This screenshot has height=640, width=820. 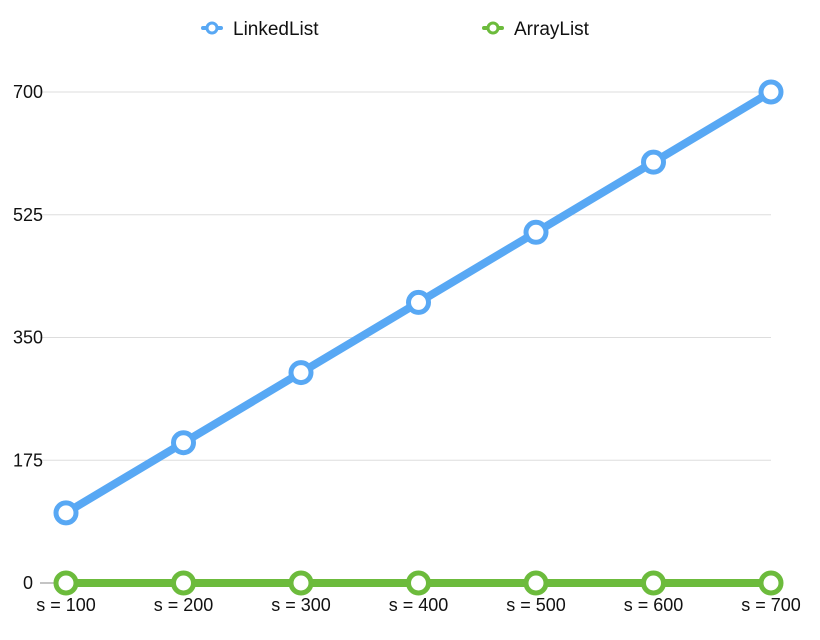 I want to click on legend-item-arraylist: ArrayList, so click(x=536, y=29).